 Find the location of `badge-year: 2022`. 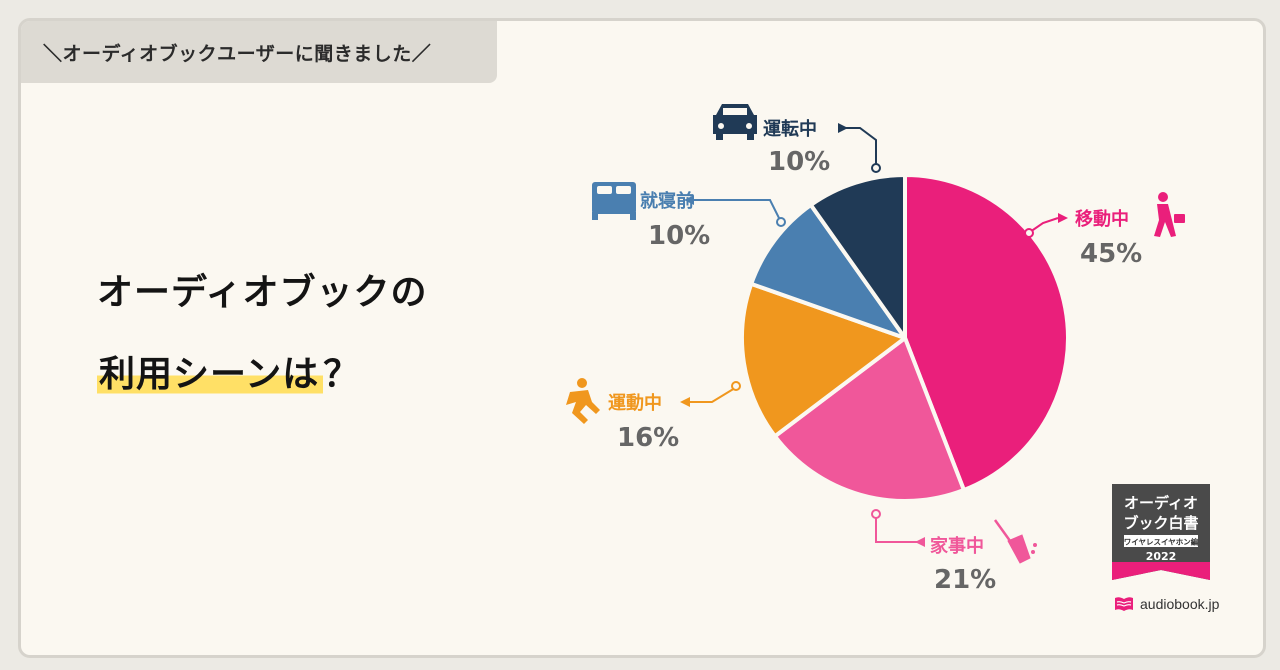

badge-year: 2022 is located at coordinates (1161, 556).